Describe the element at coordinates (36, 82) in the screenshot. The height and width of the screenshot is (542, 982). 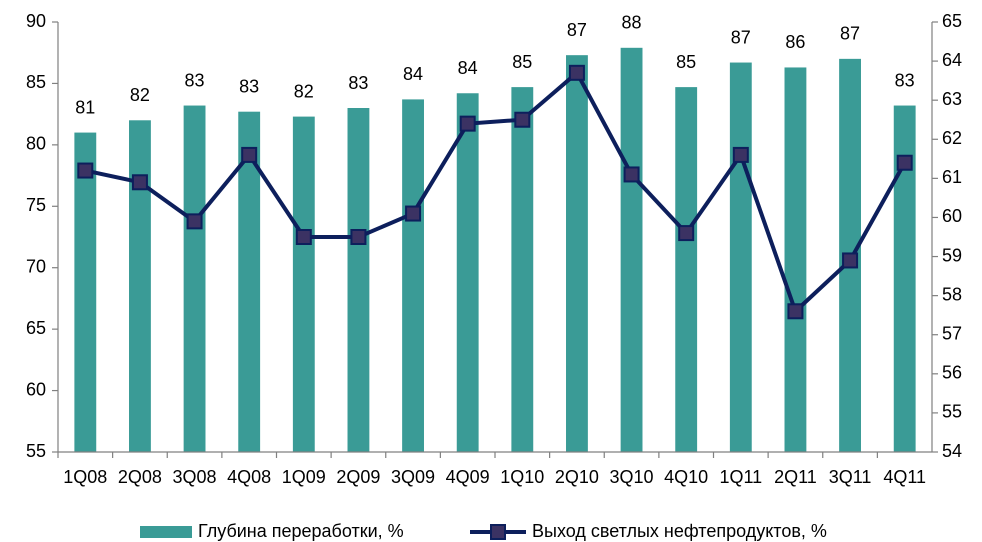
I see `y-tick-label: 85` at that location.